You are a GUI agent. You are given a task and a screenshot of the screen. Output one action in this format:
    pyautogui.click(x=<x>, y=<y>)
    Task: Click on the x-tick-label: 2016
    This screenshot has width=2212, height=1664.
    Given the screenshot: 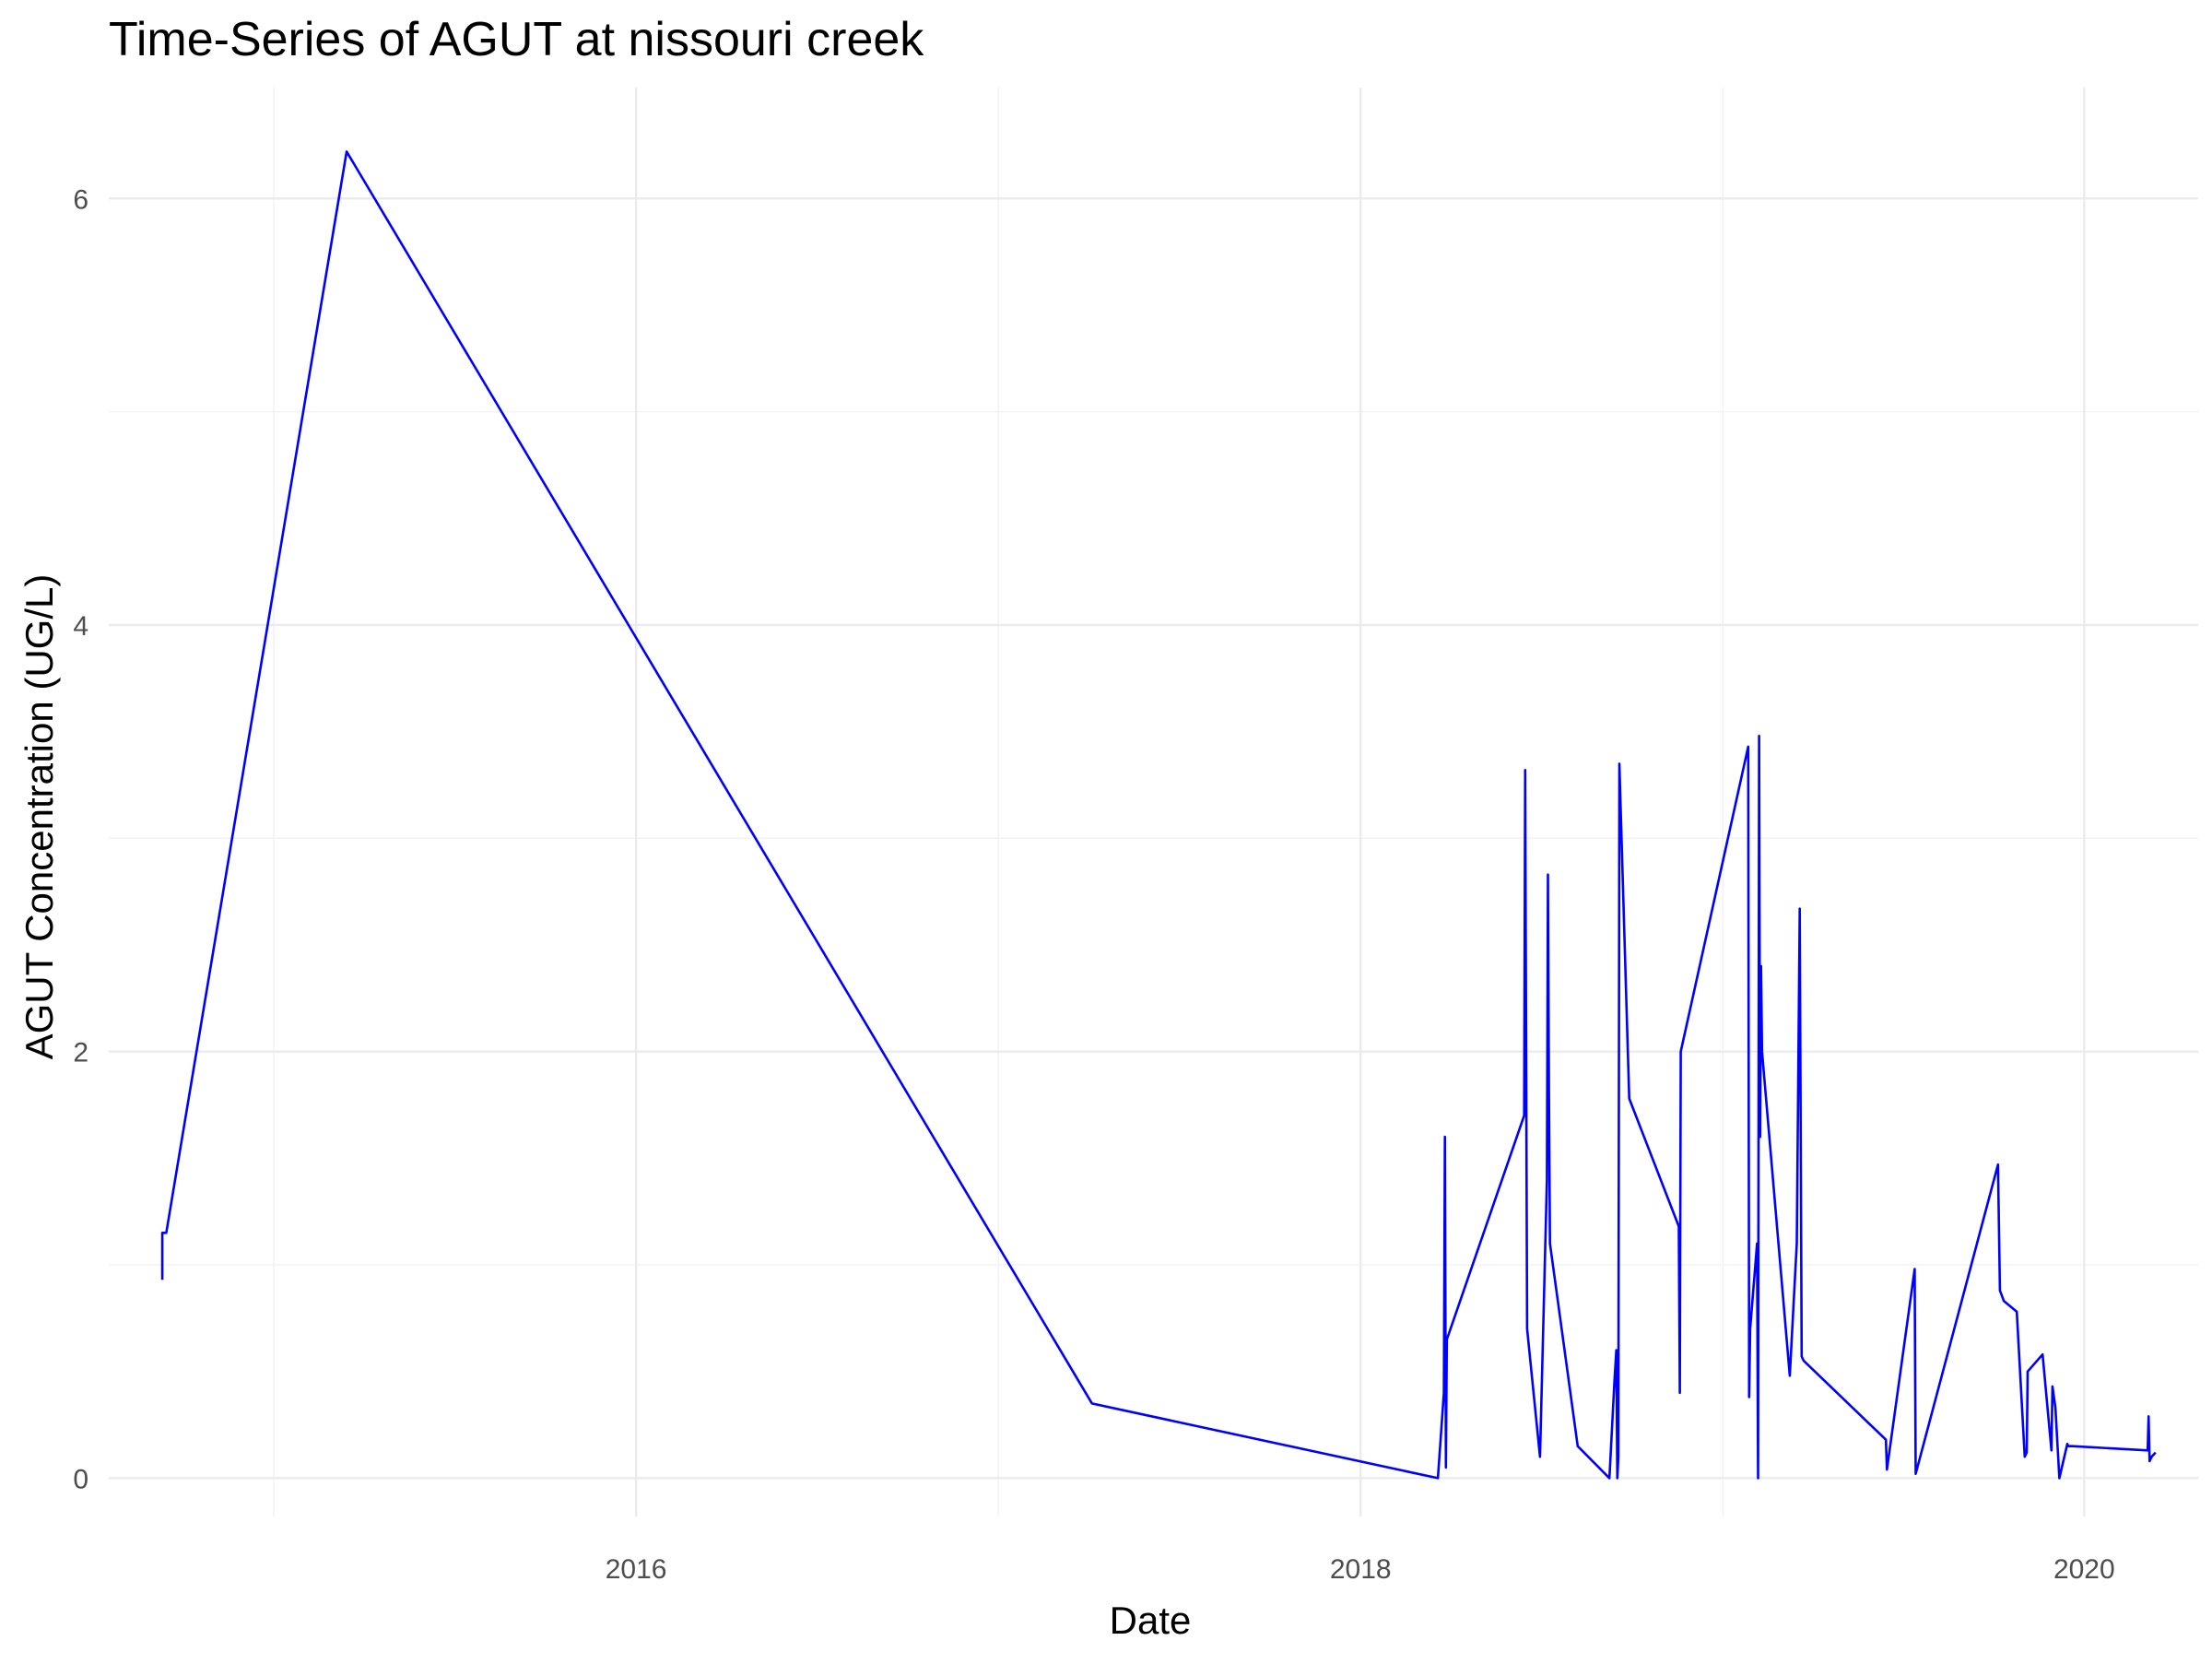 What is the action you would take?
    pyautogui.click(x=636, y=1569)
    